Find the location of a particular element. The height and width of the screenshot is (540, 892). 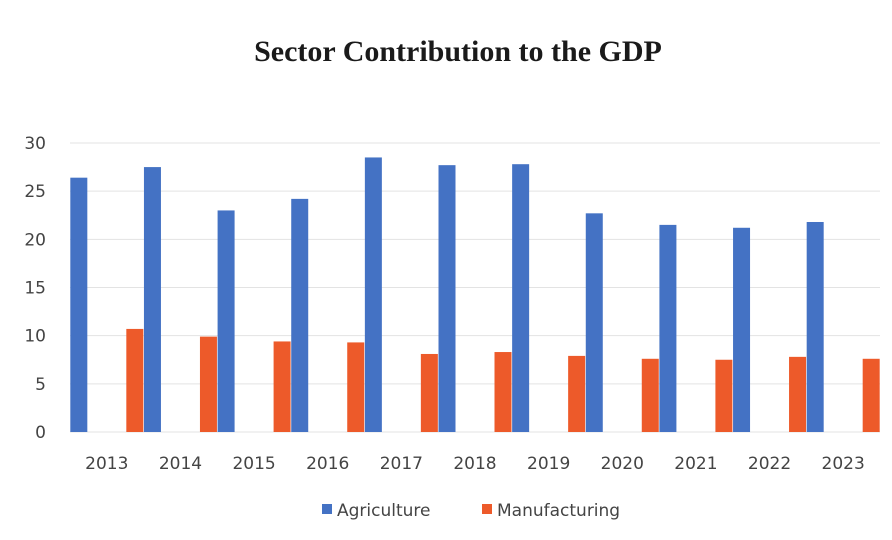

x-tick-label: 2018 is located at coordinates (474, 464).